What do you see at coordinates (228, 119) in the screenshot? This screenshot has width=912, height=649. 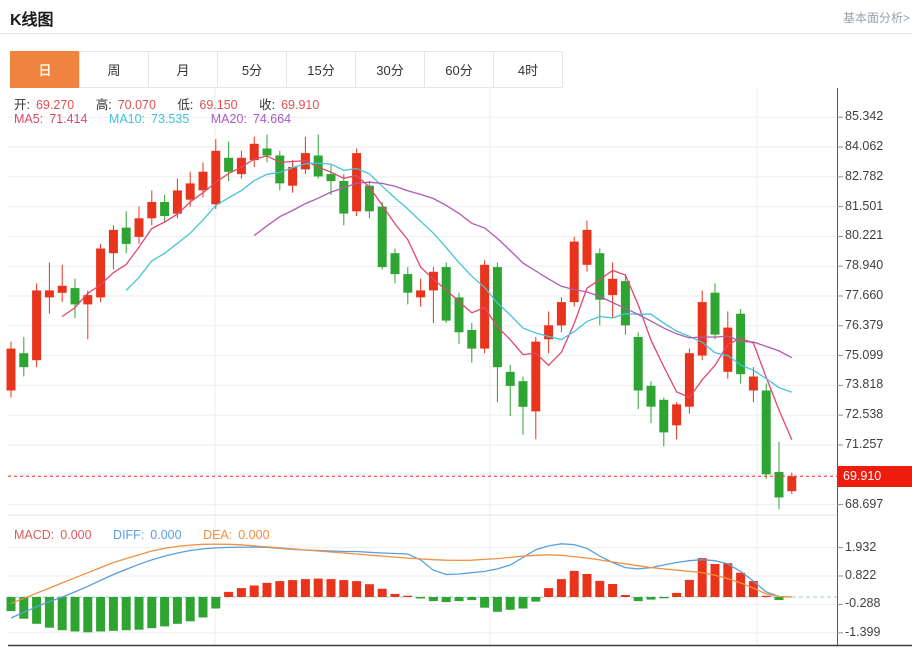 I see `ma20-label: MA20:` at bounding box center [228, 119].